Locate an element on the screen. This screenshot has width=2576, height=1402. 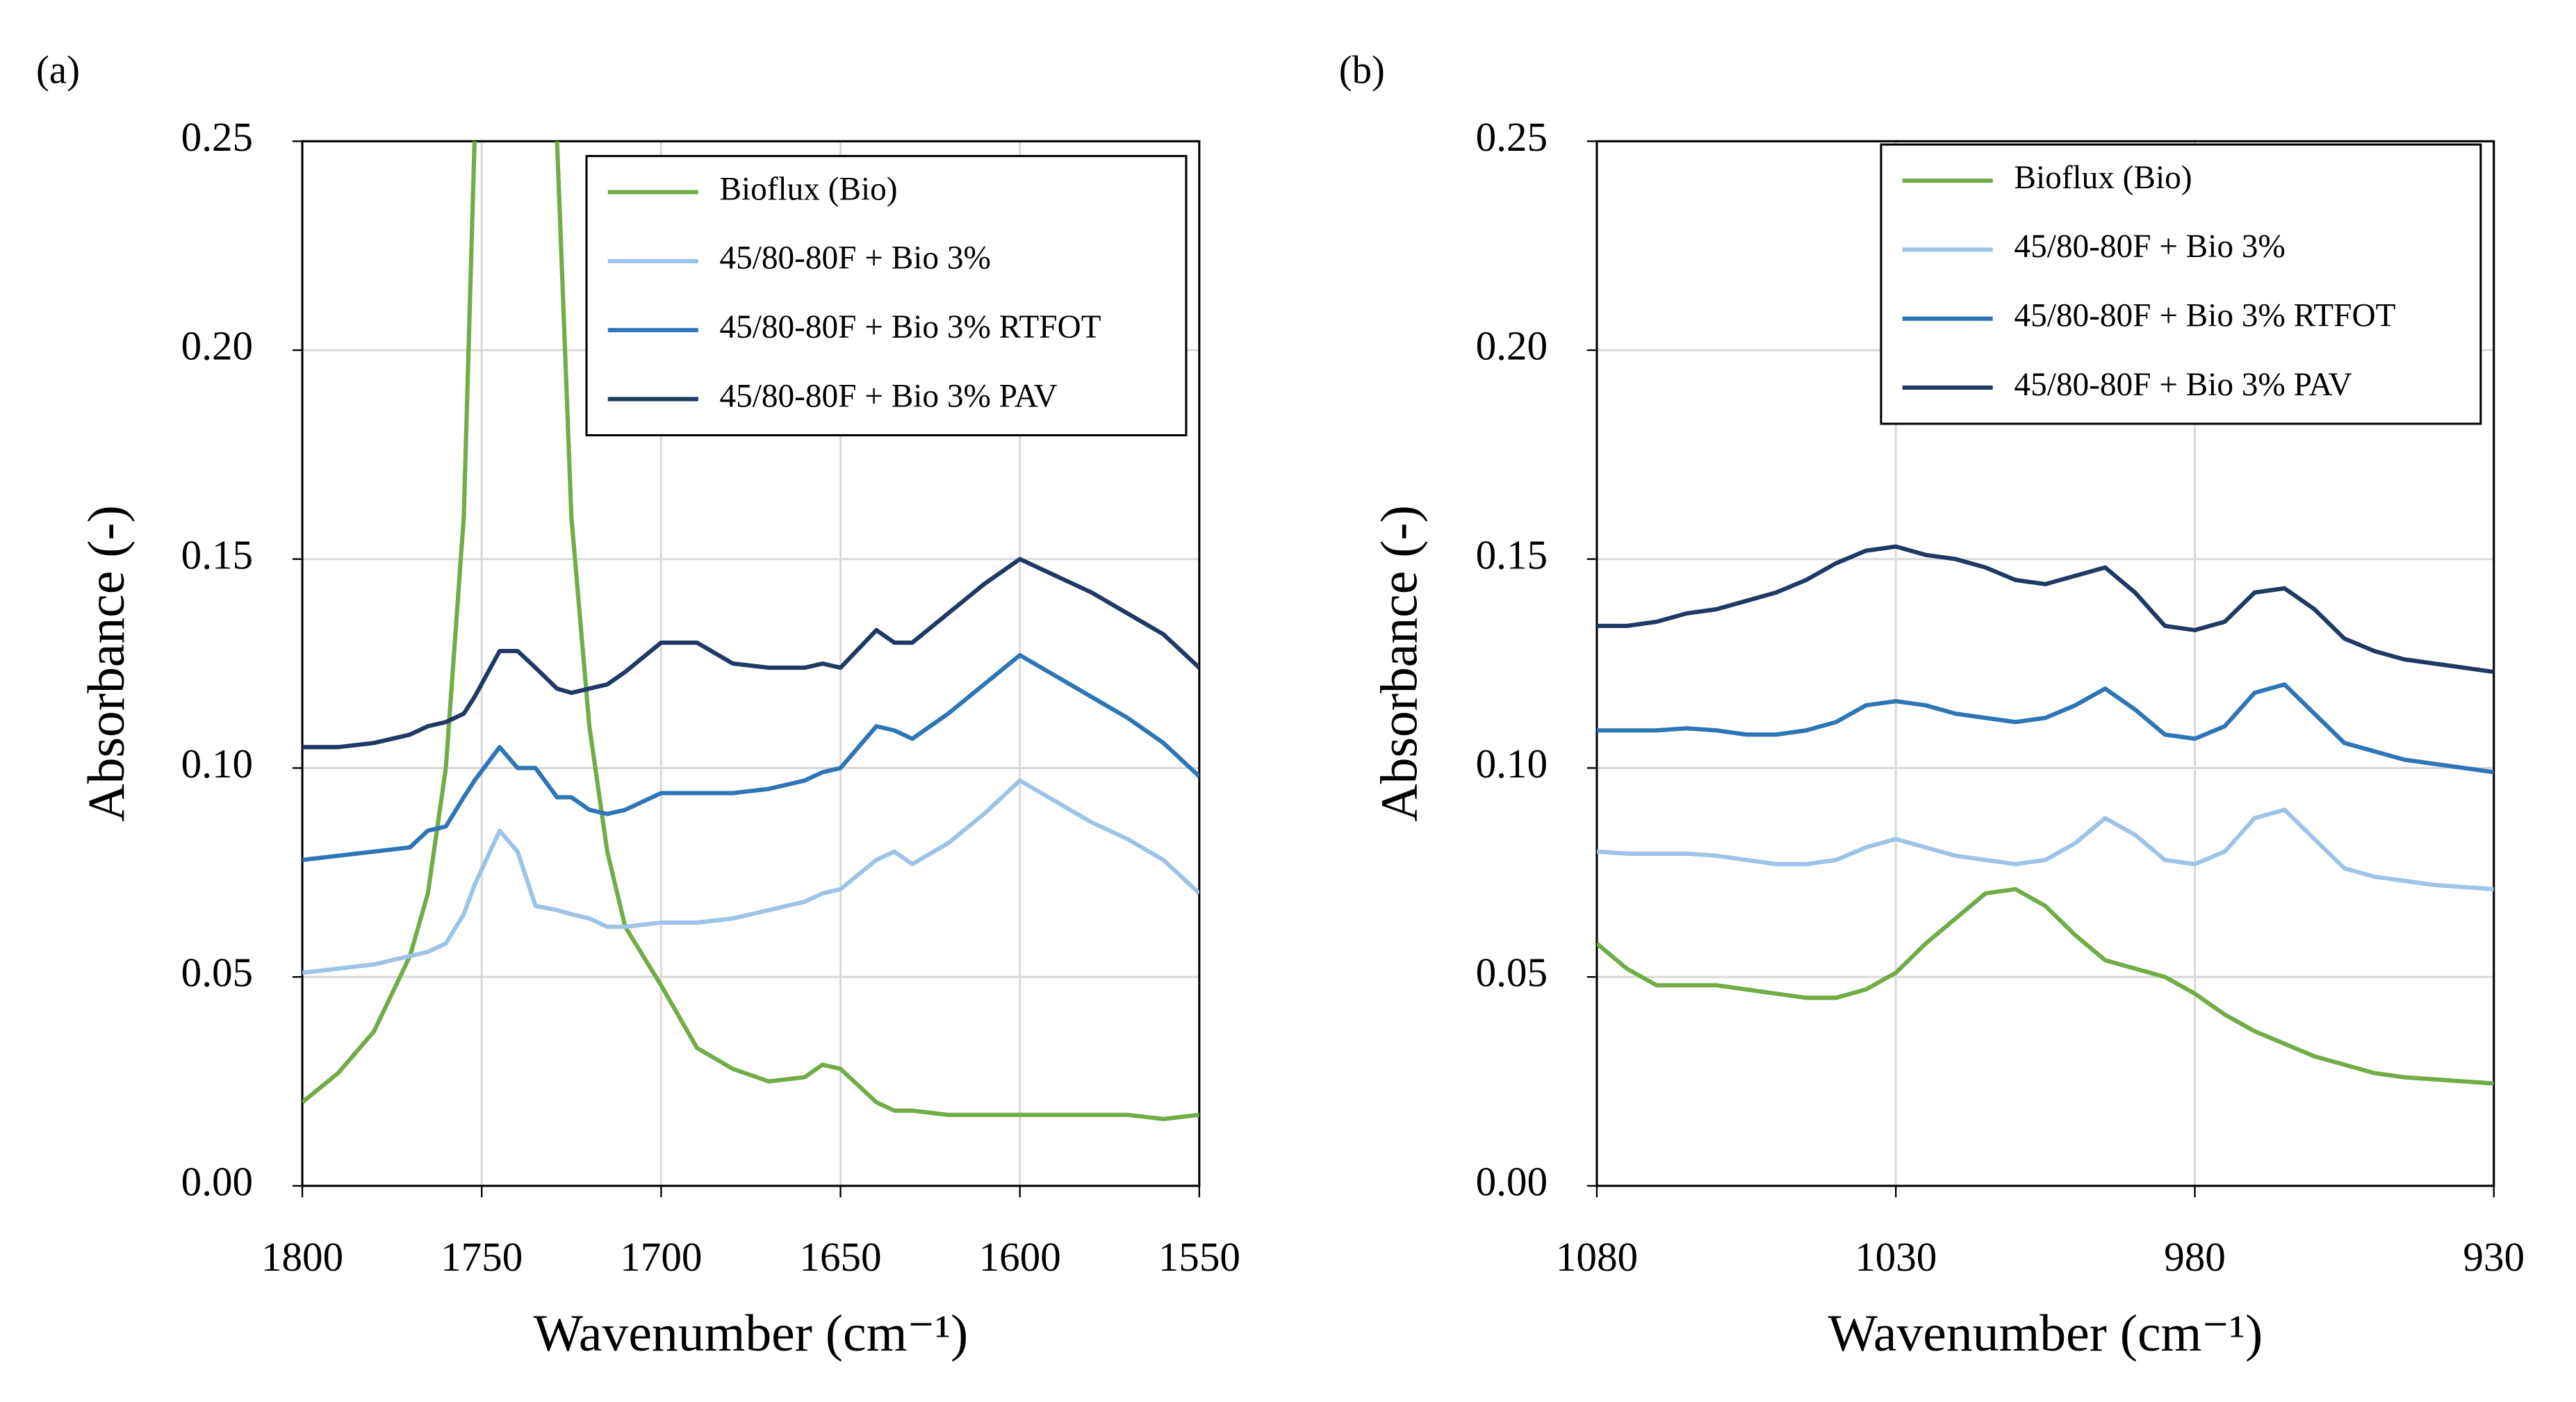
x-tick-label: 1750 is located at coordinates (482, 1257).